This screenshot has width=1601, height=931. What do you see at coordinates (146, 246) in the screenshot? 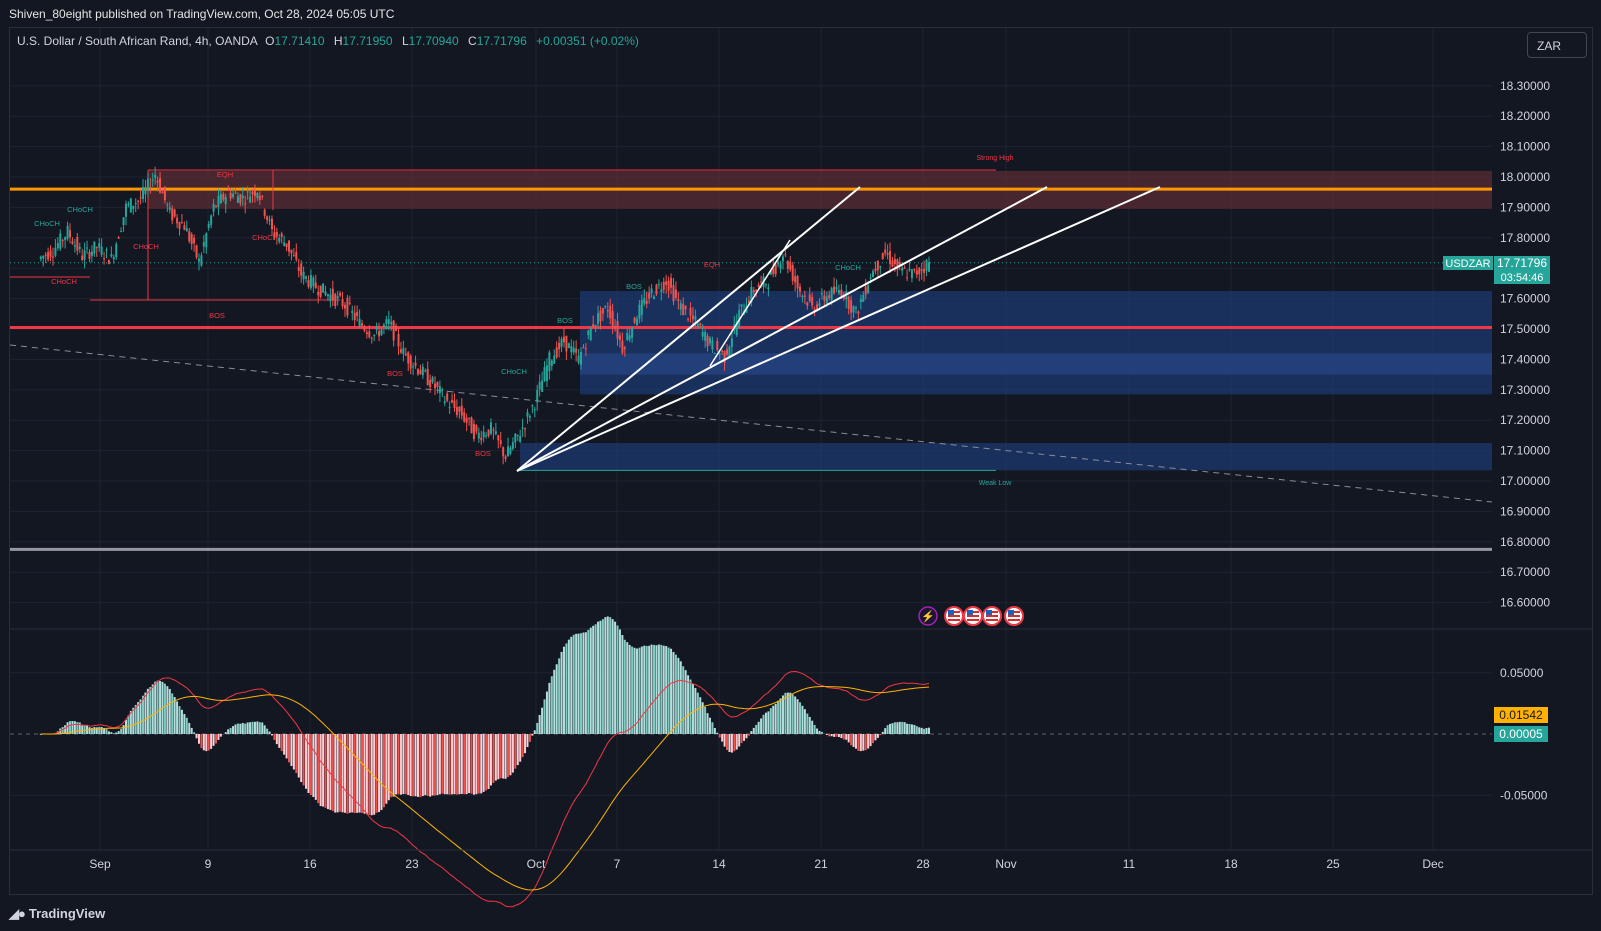
I see `annotation-label: CHoCH` at bounding box center [146, 246].